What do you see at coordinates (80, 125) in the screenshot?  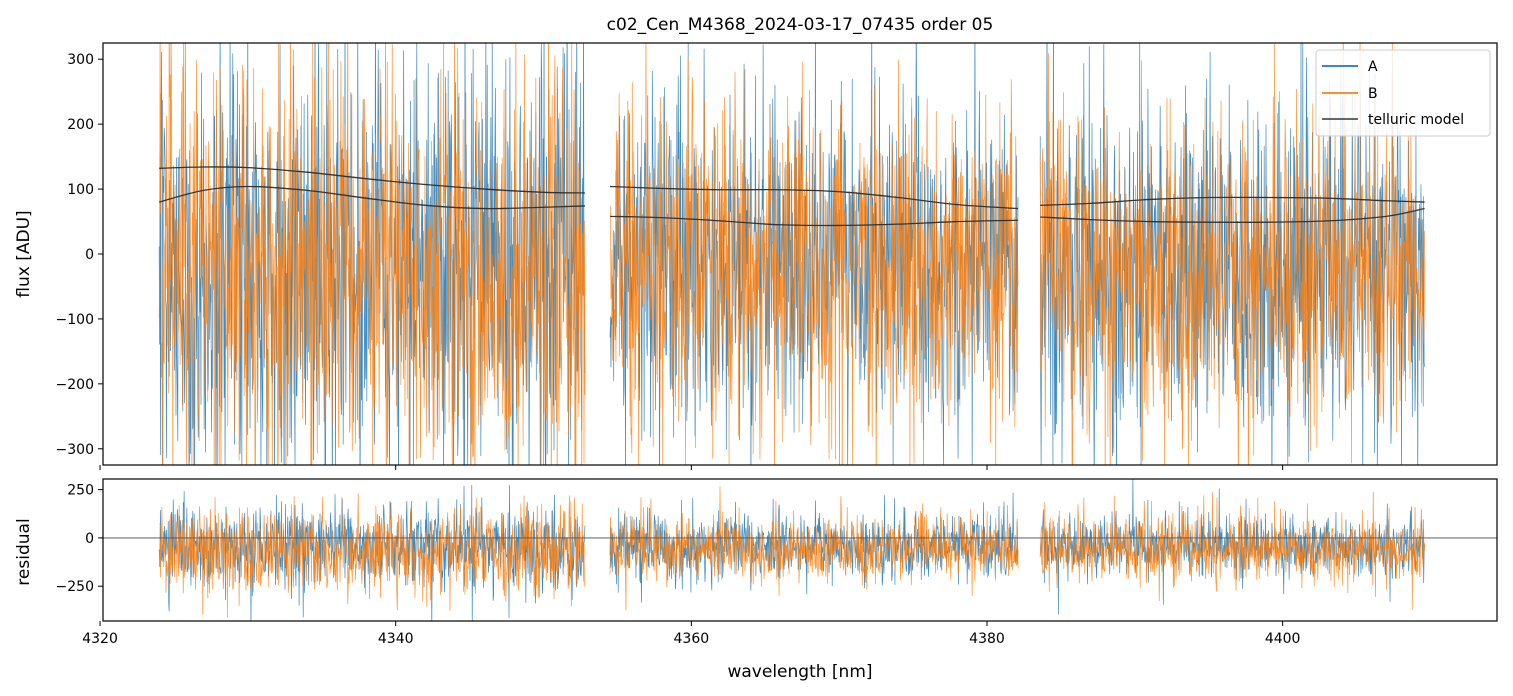 I see `main-y-tick-label: 200` at bounding box center [80, 125].